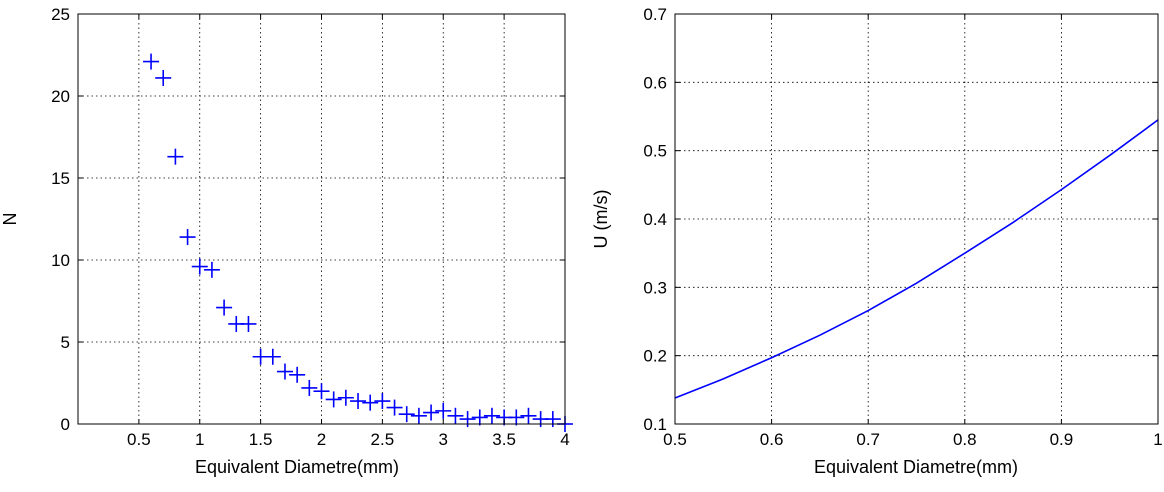 The height and width of the screenshot is (492, 1164). I want to click on right-x-tick-label: 0.7, so click(868, 439).